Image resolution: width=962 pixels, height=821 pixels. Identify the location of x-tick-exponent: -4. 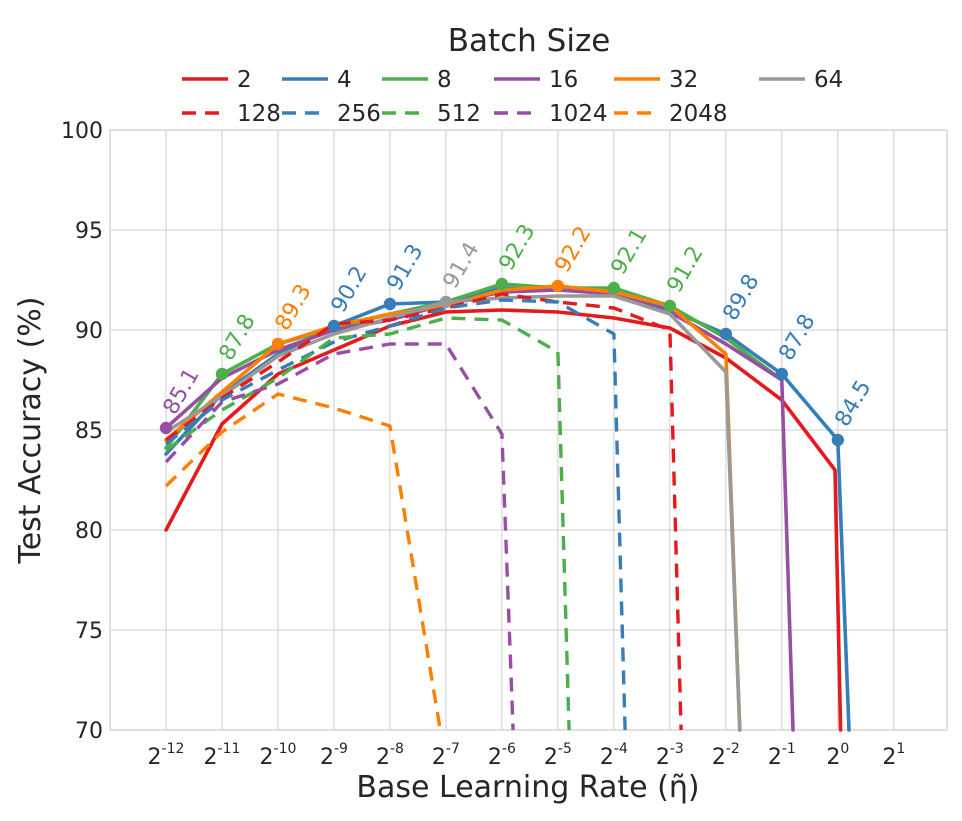
(621, 749).